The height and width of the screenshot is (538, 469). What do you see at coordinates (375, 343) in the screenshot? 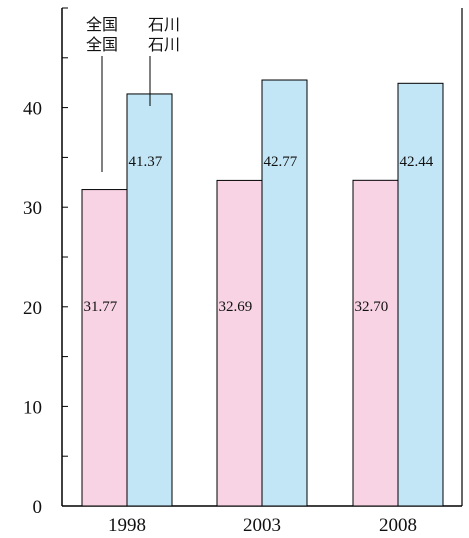
I see `bar-national-2008` at bounding box center [375, 343].